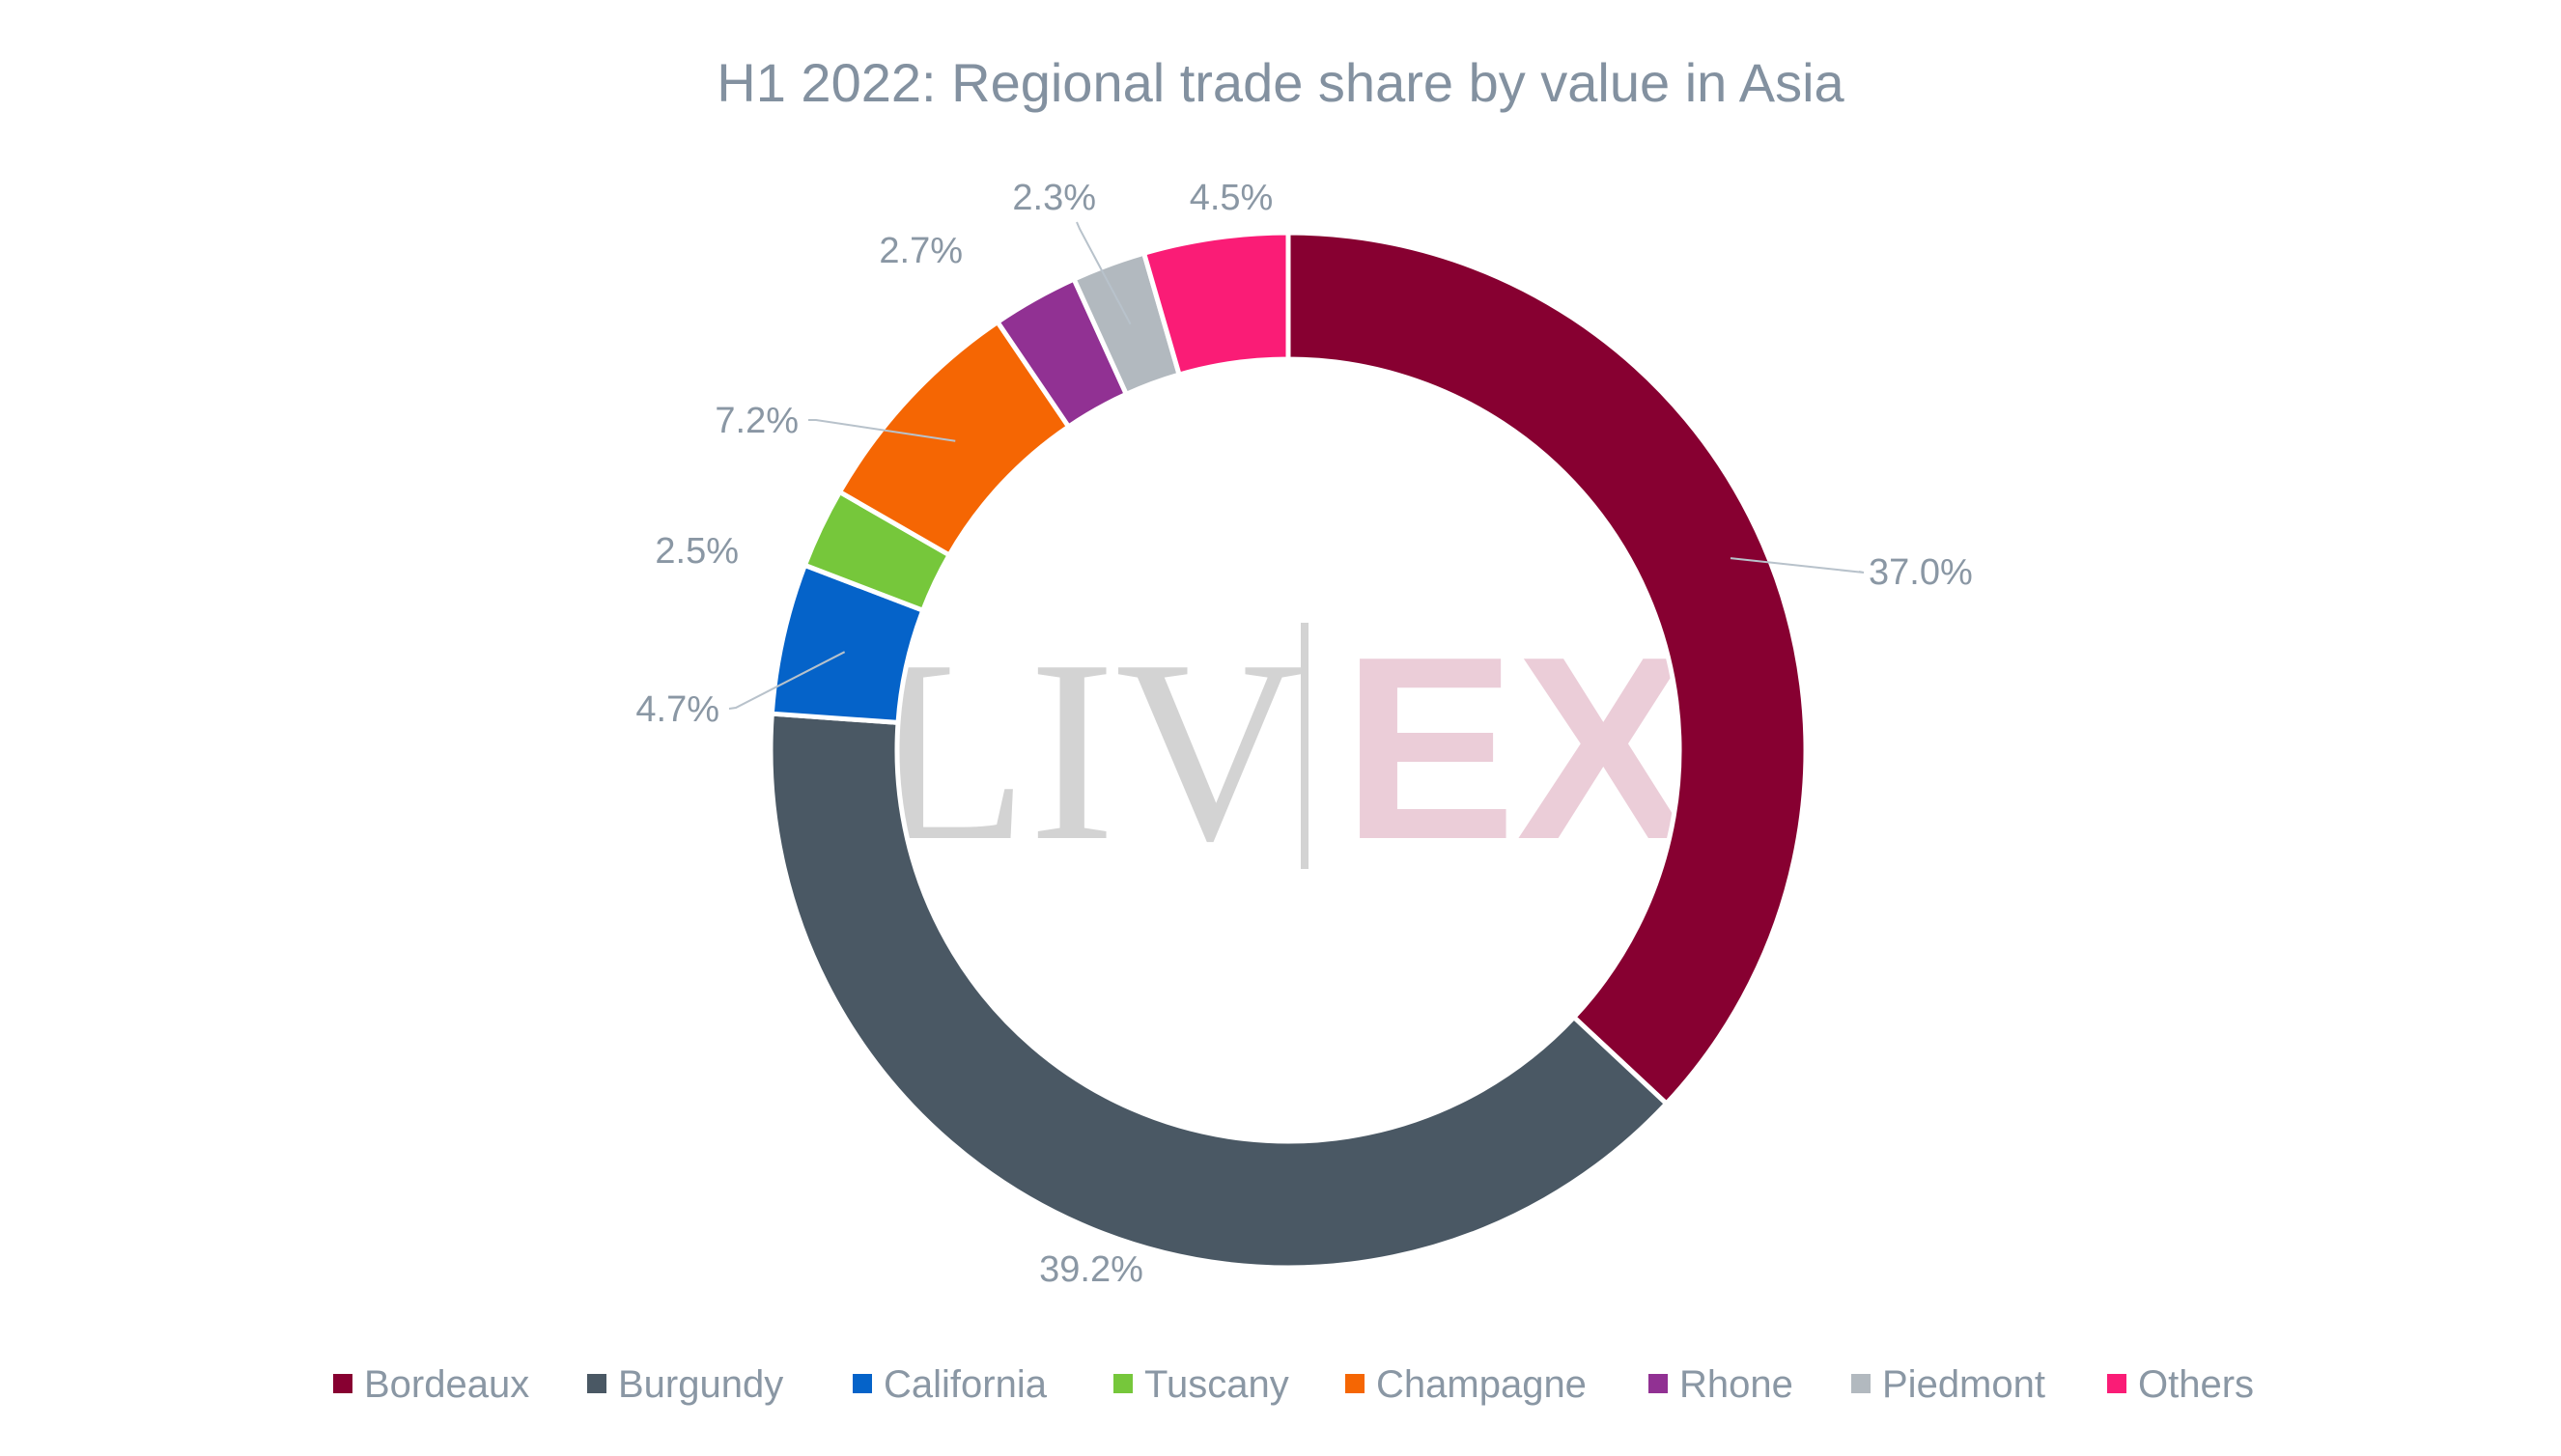 This screenshot has width=2561, height=1456. I want to click on legend-item-bordeaux: Bordeaux, so click(431, 1385).